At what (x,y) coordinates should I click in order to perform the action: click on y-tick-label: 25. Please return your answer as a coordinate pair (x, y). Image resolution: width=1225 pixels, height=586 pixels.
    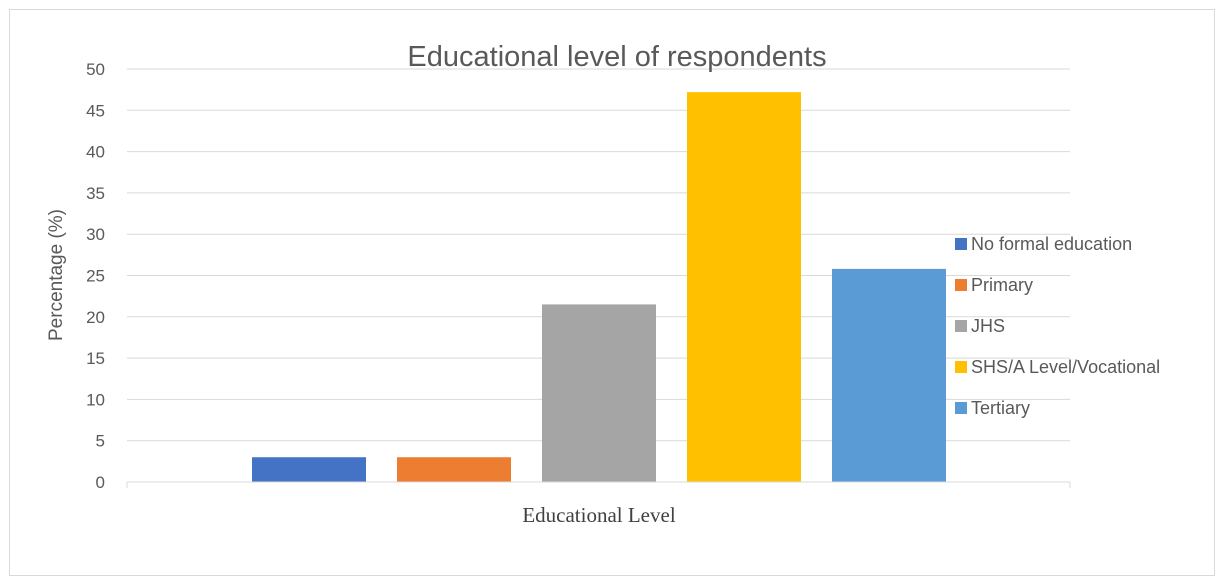
    Looking at the image, I should click on (95, 276).